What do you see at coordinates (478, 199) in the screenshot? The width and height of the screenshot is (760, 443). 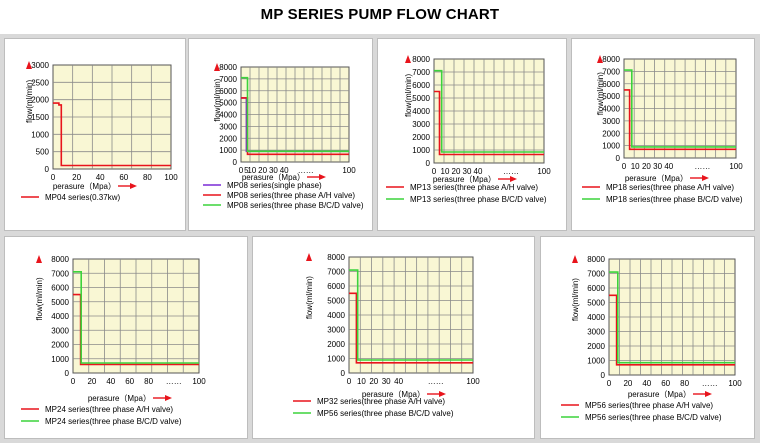 I see `legend-label: MP13 series(three phase B/C/D valve)` at bounding box center [478, 199].